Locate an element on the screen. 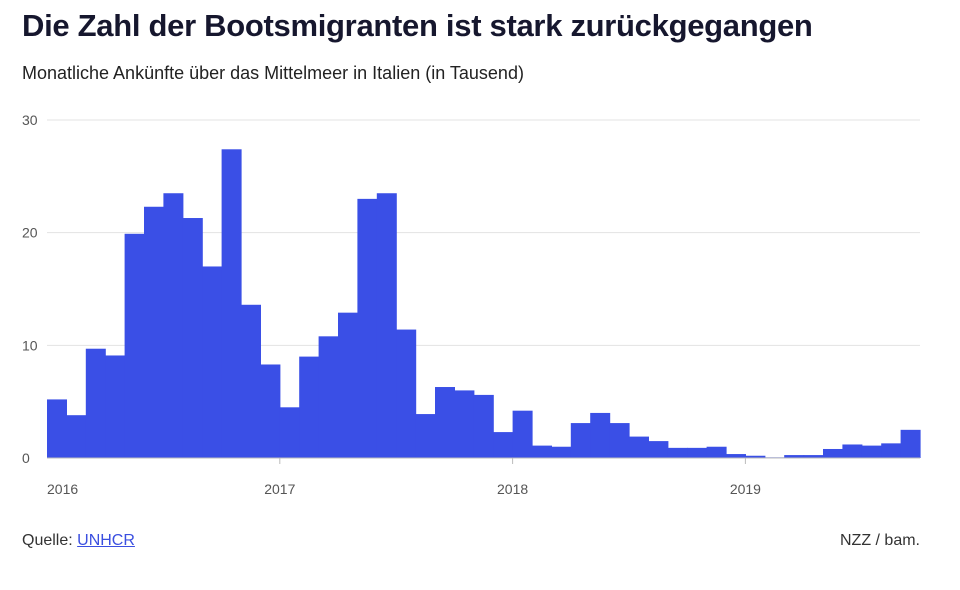 The image size is (960, 590). y-tick-label: 0 is located at coordinates (26, 458).